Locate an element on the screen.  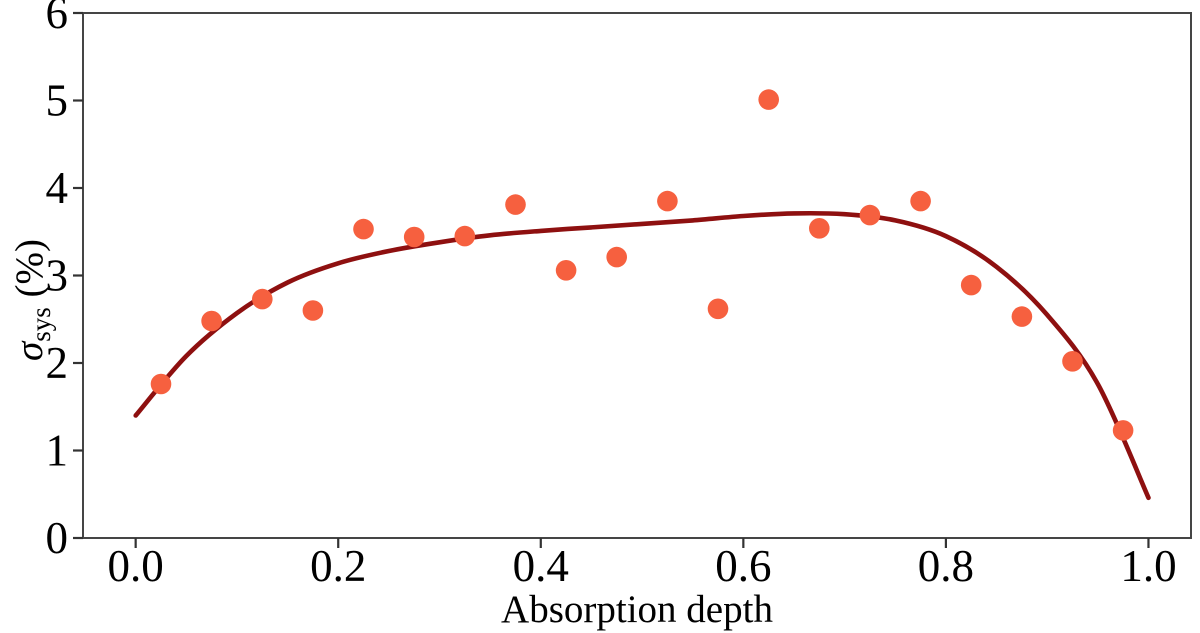
x-tick-label: 0.8 is located at coordinates (946, 566).